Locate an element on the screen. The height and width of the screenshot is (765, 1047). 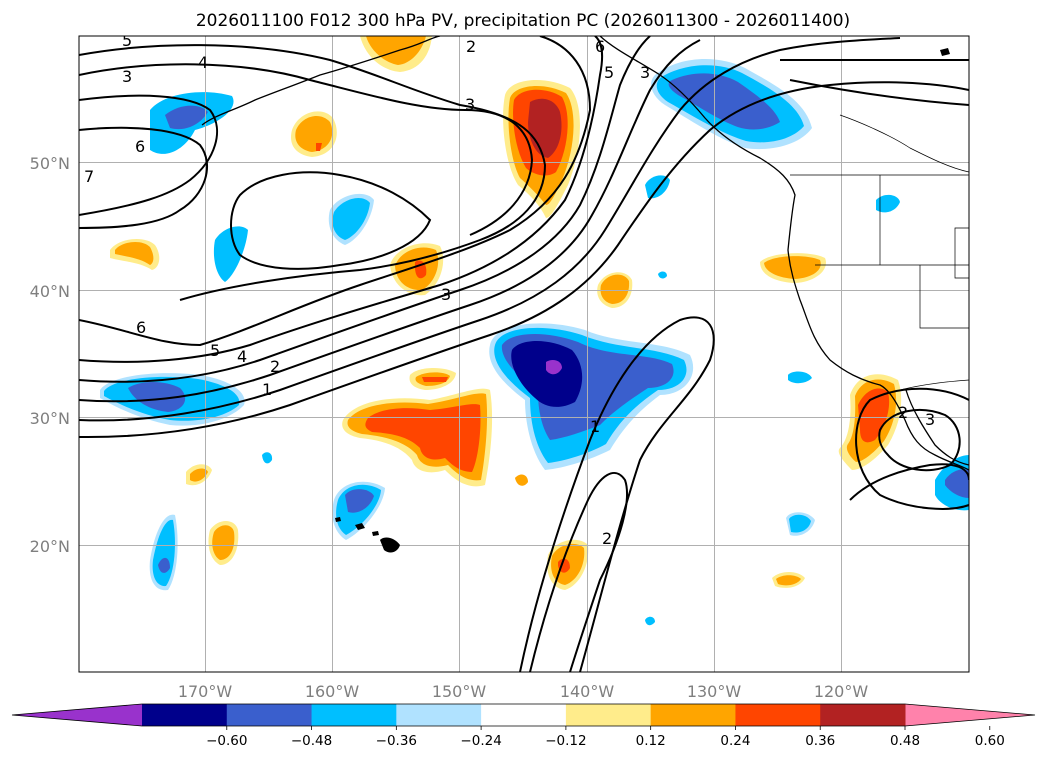
colorbar-extend-high is located at coordinates (970, 715).